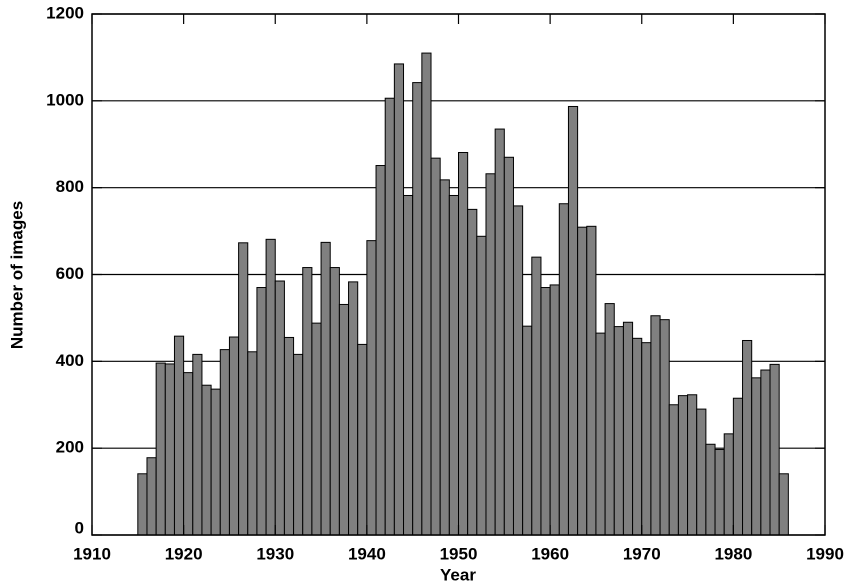  What do you see at coordinates (16, 275) in the screenshot?
I see `y-axis-label: Number of images` at bounding box center [16, 275].